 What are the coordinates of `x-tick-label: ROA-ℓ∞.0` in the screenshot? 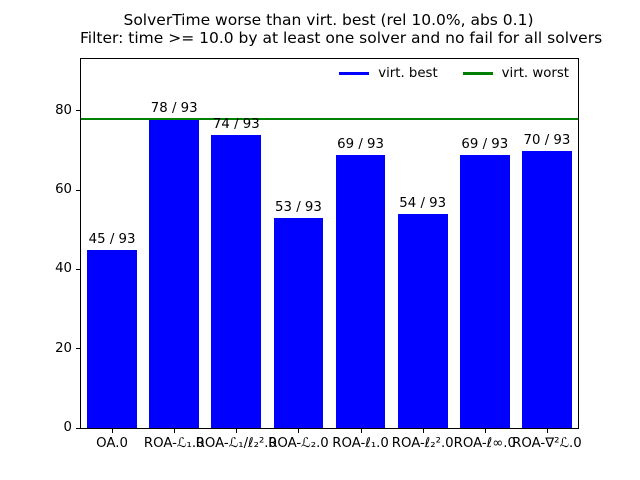 It's located at (484, 443).